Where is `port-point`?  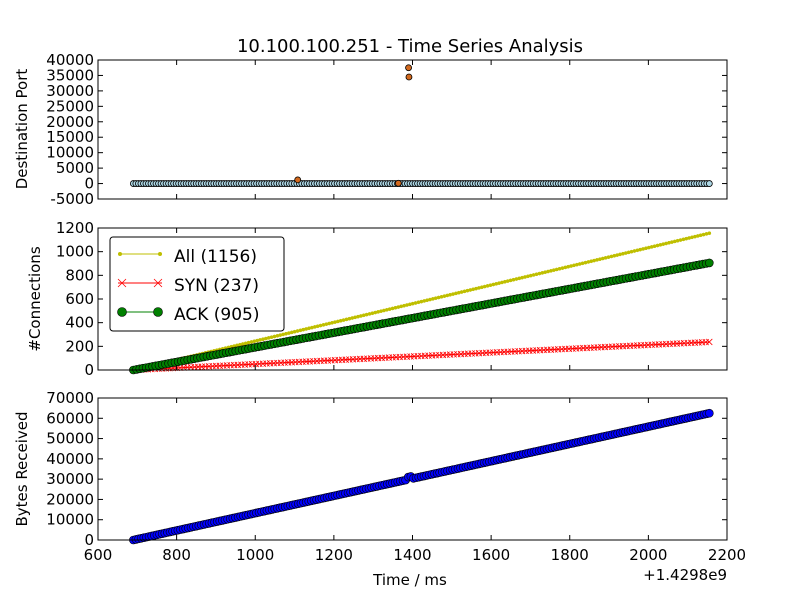 port-point is located at coordinates (709, 183).